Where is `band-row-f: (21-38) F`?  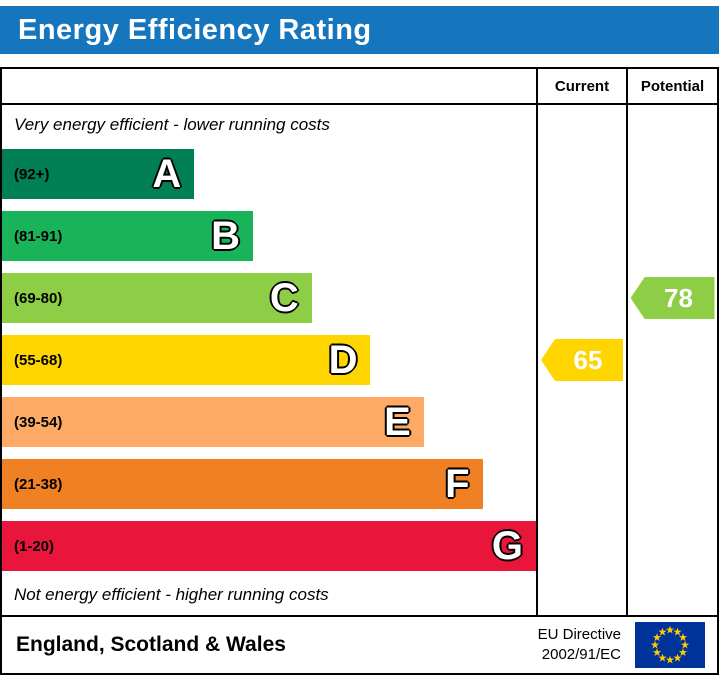
band-row-f: (21-38) F is located at coordinates (359, 484).